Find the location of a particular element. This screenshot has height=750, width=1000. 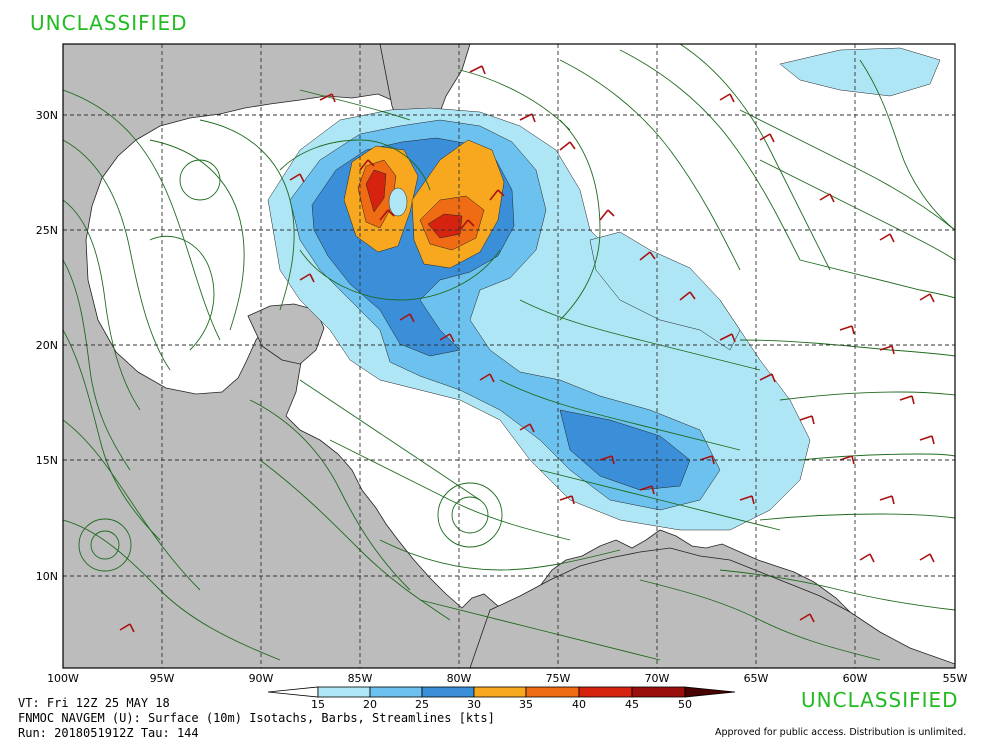

lat-label: 30N is located at coordinates (47, 115).